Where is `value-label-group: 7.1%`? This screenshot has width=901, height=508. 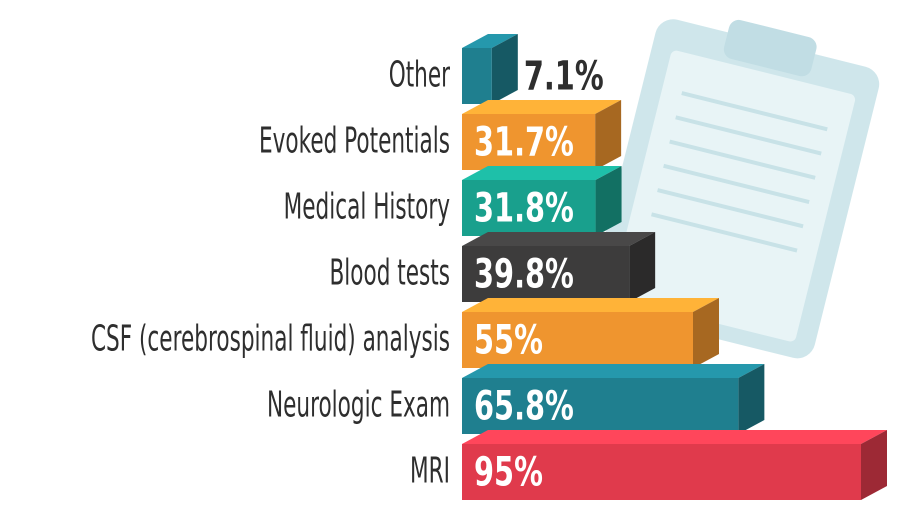 value-label-group: 7.1% is located at coordinates (564, 77).